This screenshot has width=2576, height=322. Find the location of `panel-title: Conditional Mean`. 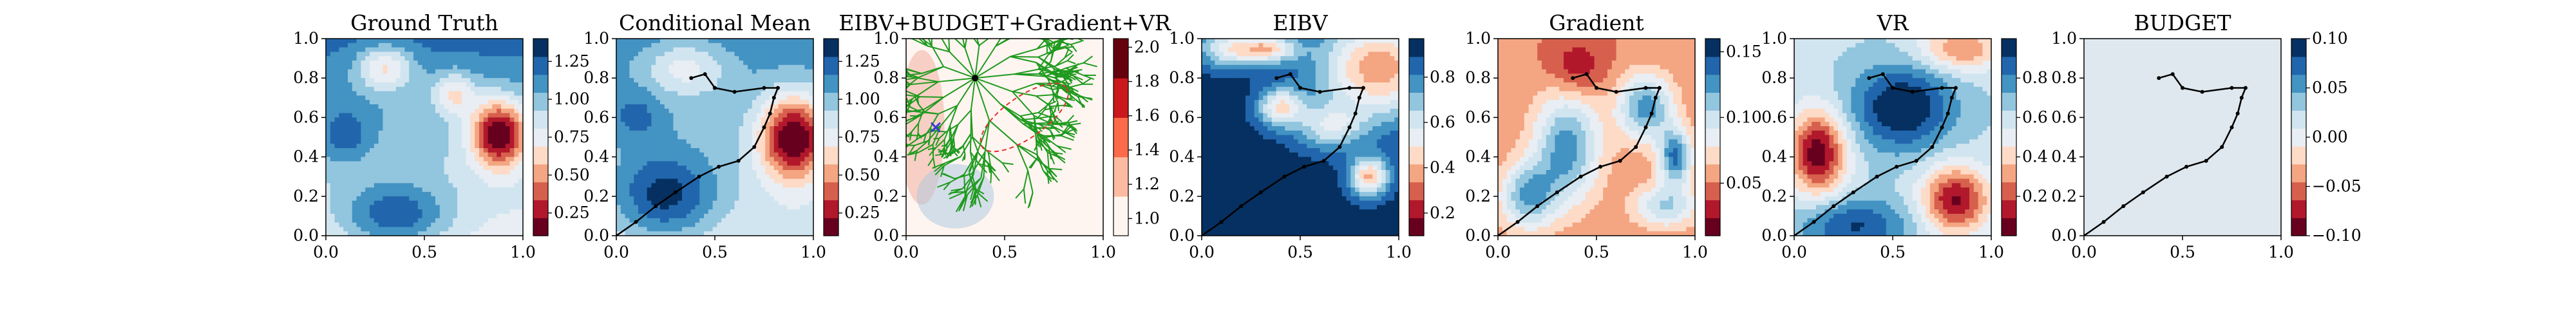

panel-title: Conditional Mean is located at coordinates (715, 22).